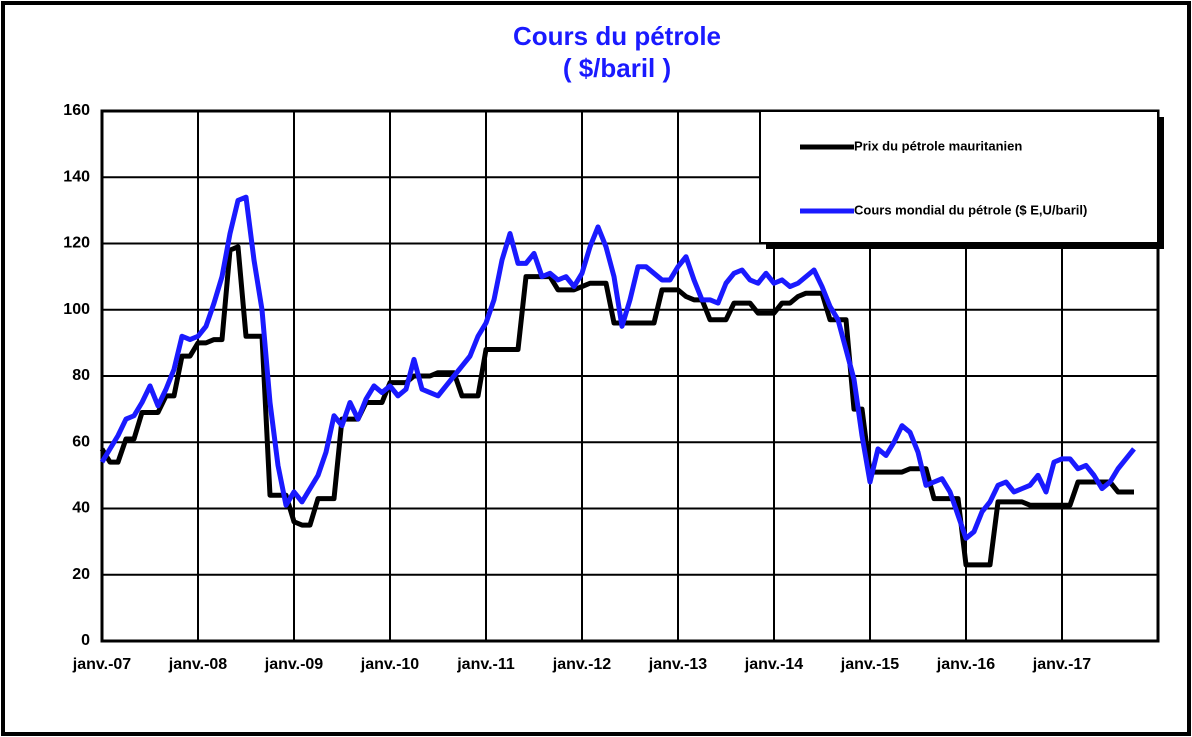 The width and height of the screenshot is (1192, 737). Describe the element at coordinates (81, 441) in the screenshot. I see `y-tick-label: 60` at that location.